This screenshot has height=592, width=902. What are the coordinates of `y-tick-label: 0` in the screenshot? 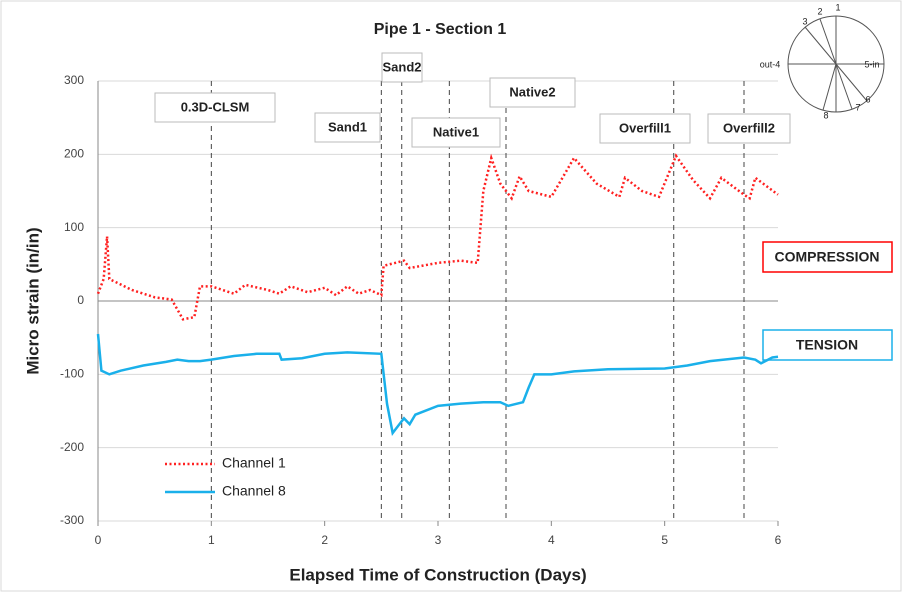 It's located at (80, 300).